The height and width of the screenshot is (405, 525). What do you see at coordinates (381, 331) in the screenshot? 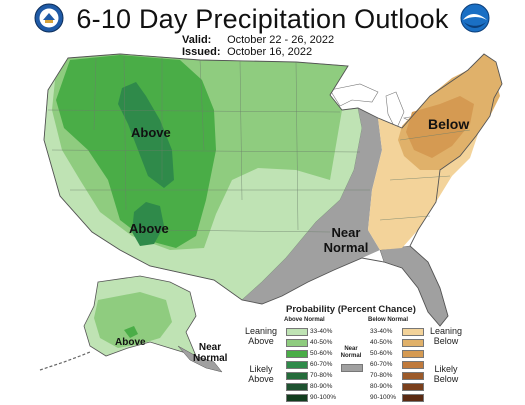
I see `legend-below-range: 33-40%` at bounding box center [381, 331].